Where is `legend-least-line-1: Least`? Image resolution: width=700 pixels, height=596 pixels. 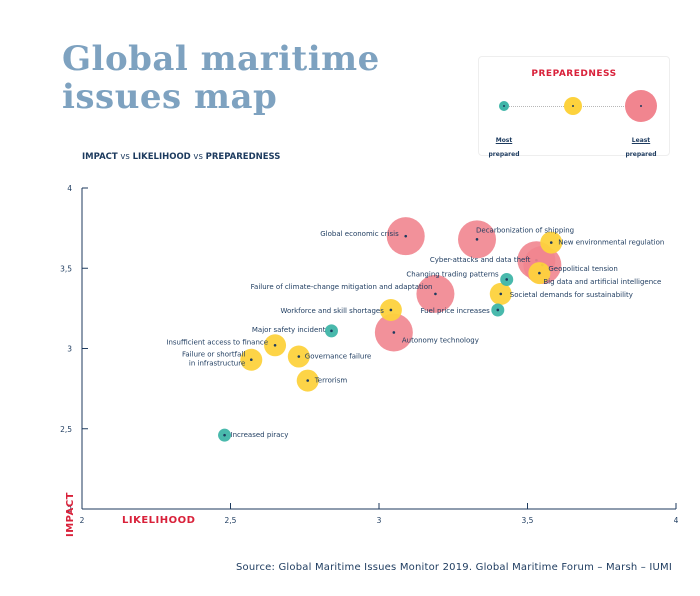
legend-least-line-1: Least is located at coordinates (641, 140).